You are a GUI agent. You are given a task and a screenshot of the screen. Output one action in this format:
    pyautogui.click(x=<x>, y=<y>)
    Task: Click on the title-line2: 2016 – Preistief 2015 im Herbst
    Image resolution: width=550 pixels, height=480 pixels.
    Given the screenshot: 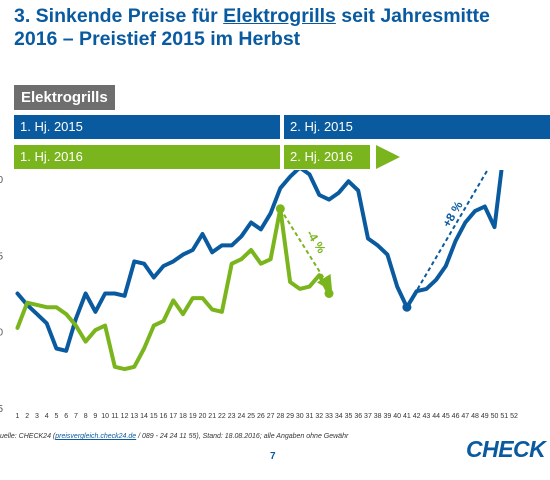 What is the action you would take?
    pyautogui.click(x=157, y=39)
    